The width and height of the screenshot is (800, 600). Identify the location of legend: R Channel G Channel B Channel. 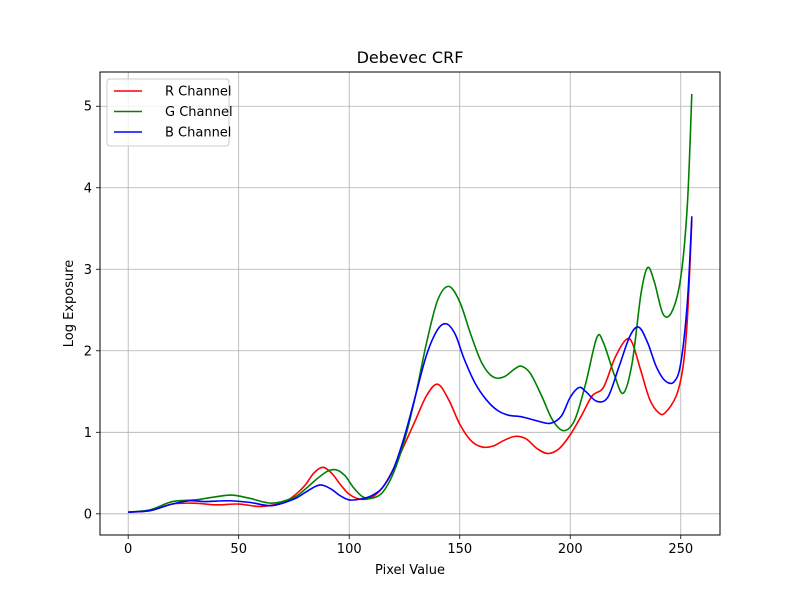
(169, 112).